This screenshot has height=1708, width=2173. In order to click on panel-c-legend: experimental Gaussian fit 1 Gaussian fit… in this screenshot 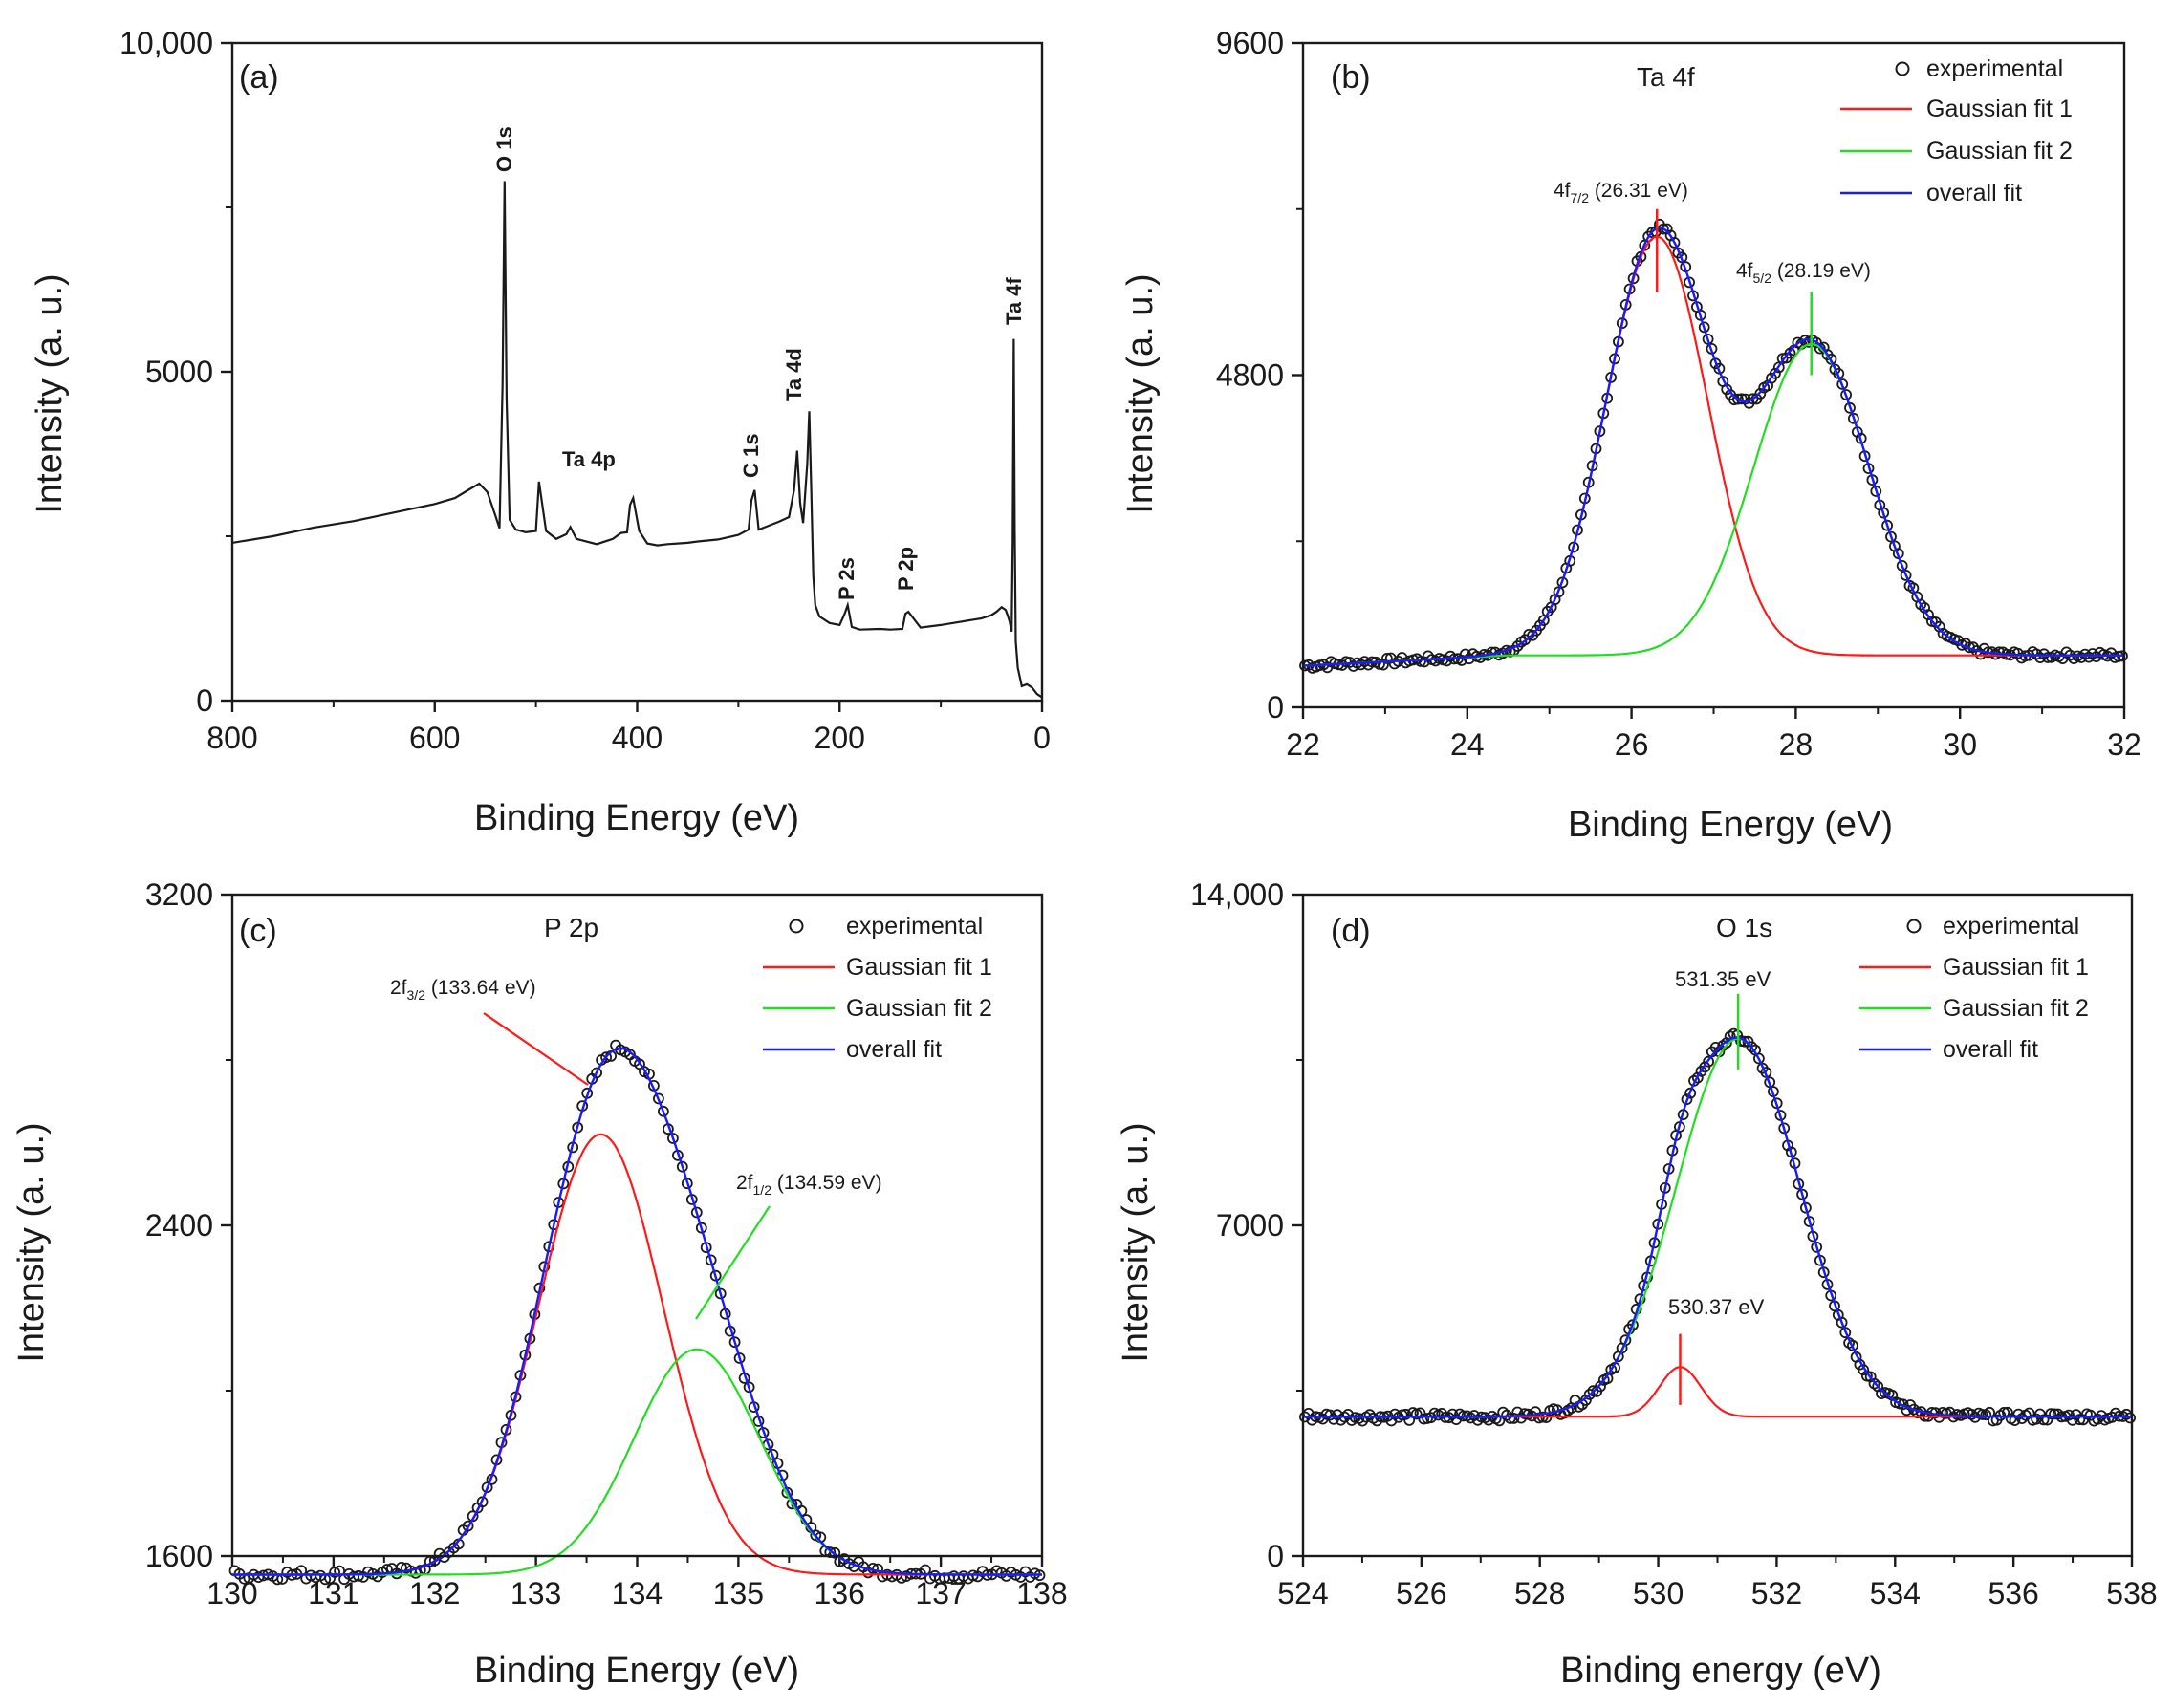, I will do `click(877, 988)`.